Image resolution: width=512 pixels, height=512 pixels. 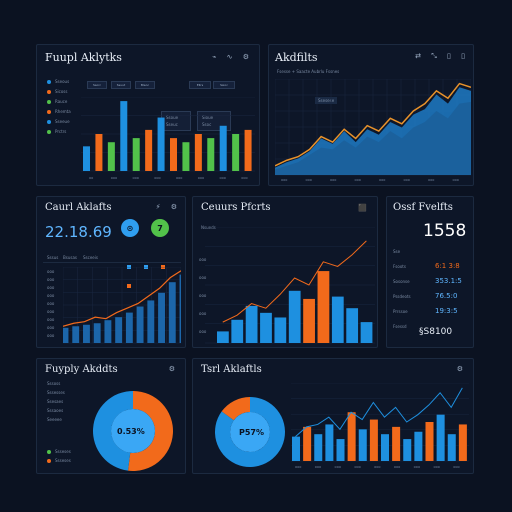 I want to click on panel-title: Ossf Fvelfts, so click(x=423, y=207).